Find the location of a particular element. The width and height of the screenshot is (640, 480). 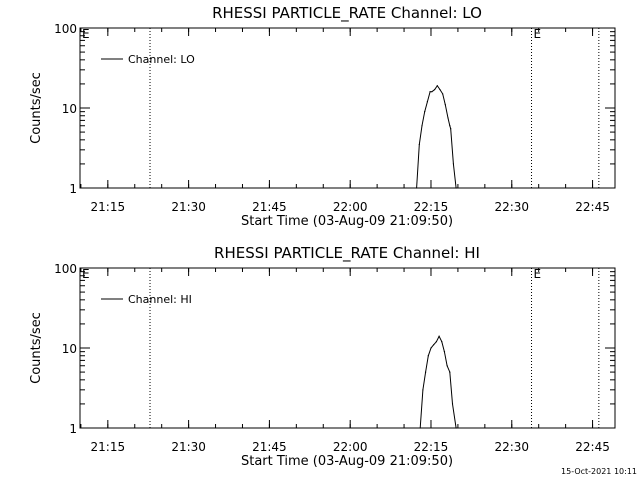

legend-label: Channel: LO is located at coordinates (161, 59).